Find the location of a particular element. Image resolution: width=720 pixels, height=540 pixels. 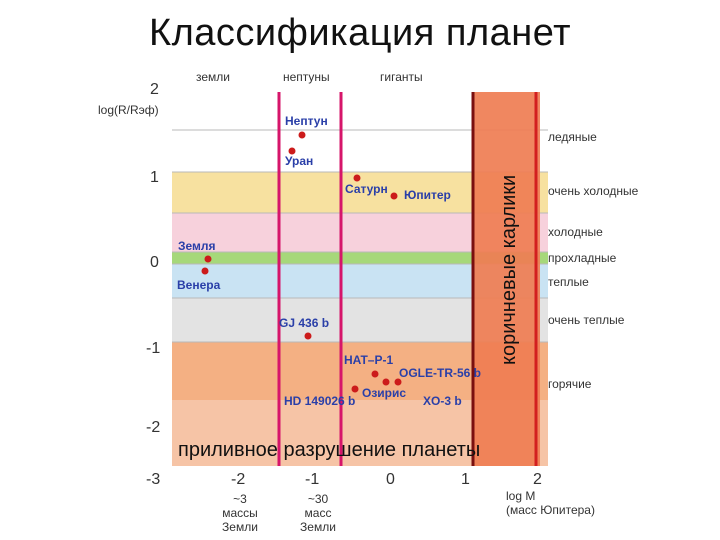

y-tick-0: 0 is located at coordinates (154, 262).